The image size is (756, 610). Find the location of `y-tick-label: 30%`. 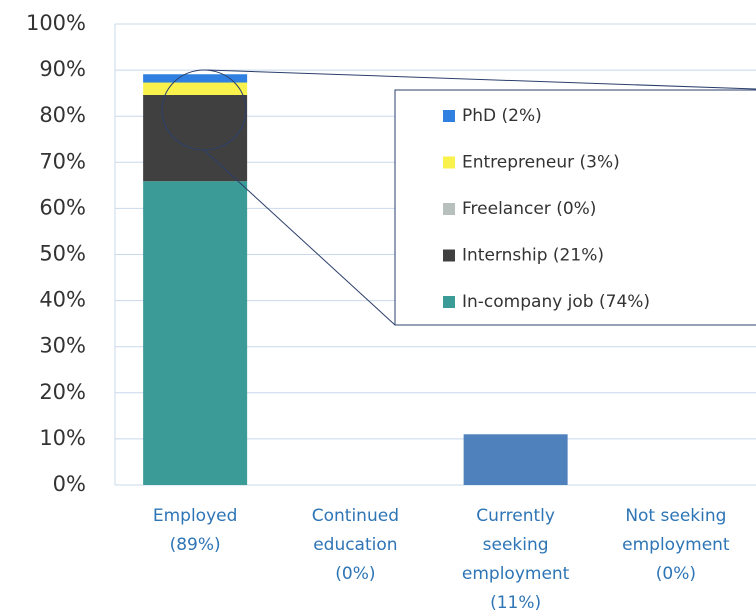

y-tick-label: 30% is located at coordinates (62, 346).